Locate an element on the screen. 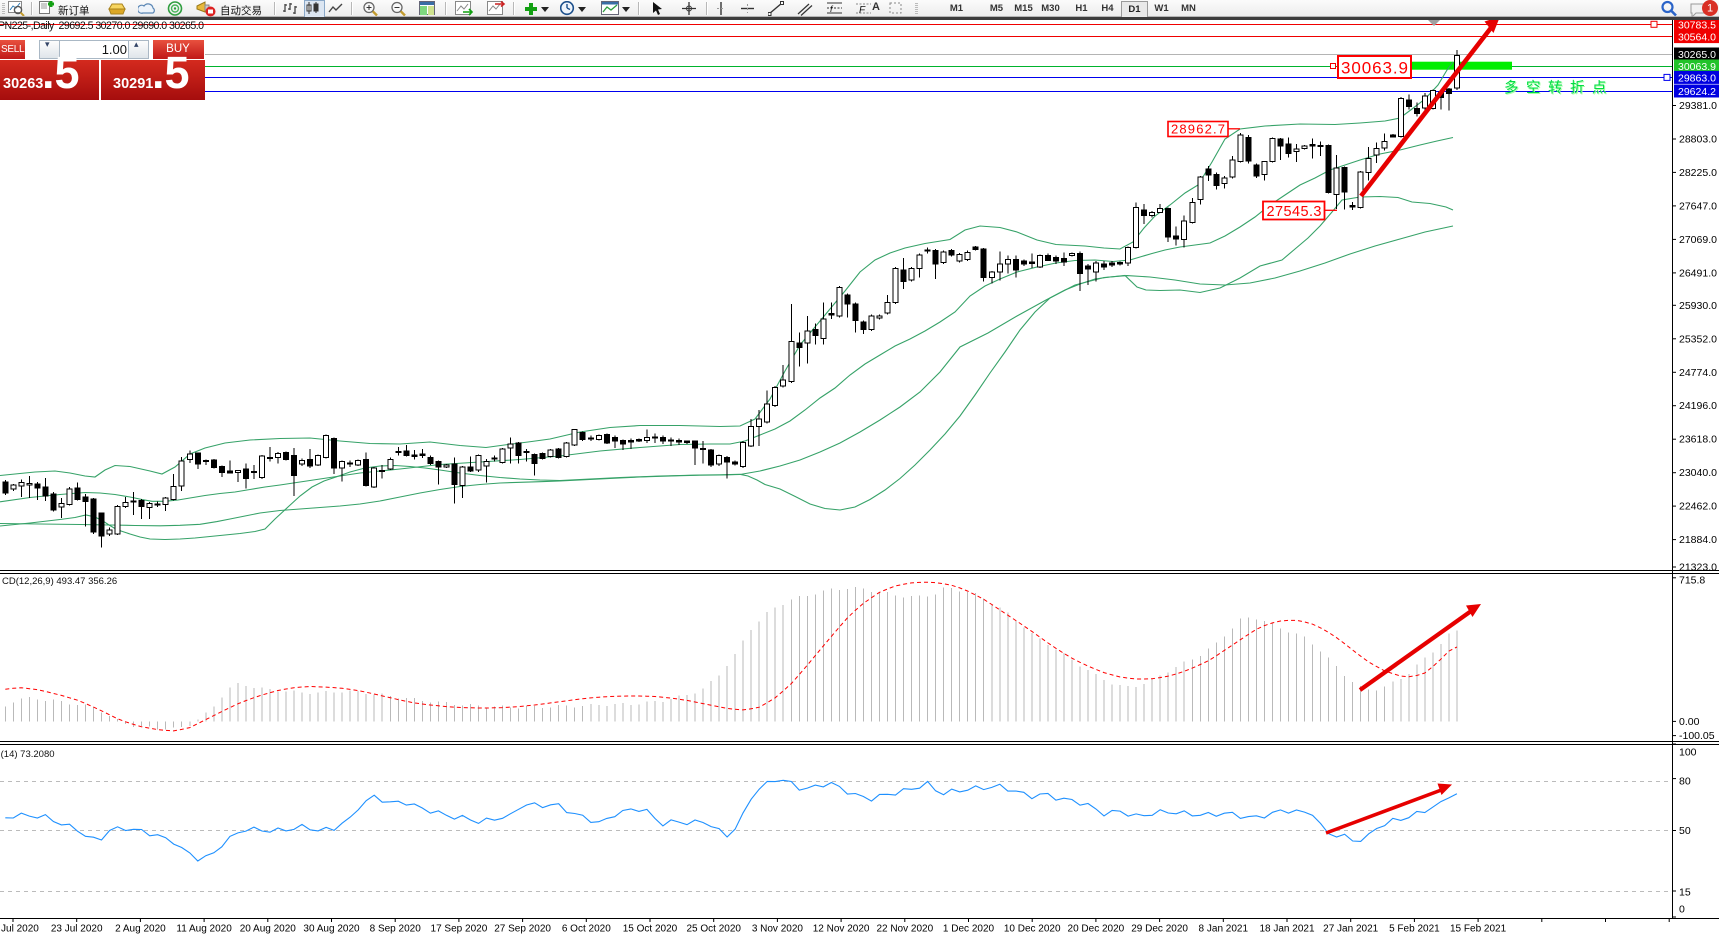 The image size is (1719, 939). svg-text: 30265.0 is located at coordinates (1697, 55).